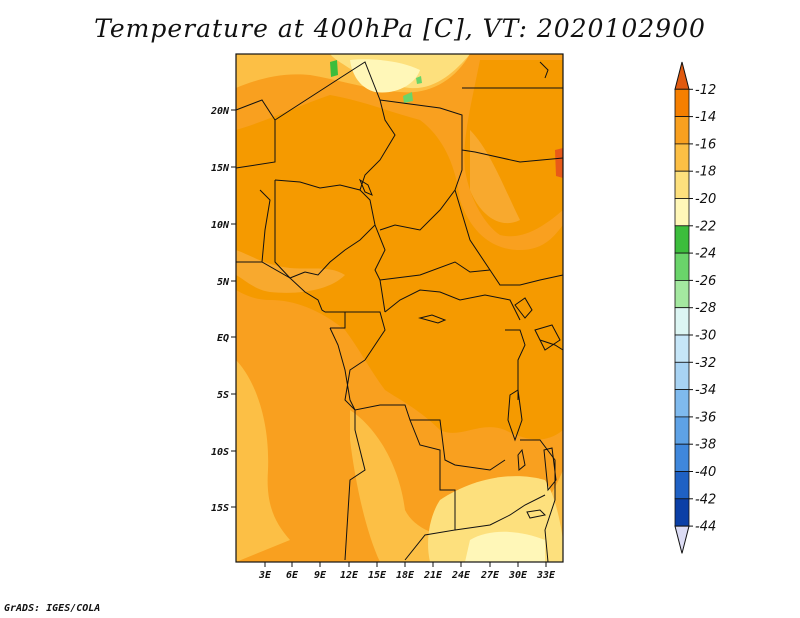  Describe the element at coordinates (340, 232) in the screenshot. I see `boundary-nigeria-east` at that location.